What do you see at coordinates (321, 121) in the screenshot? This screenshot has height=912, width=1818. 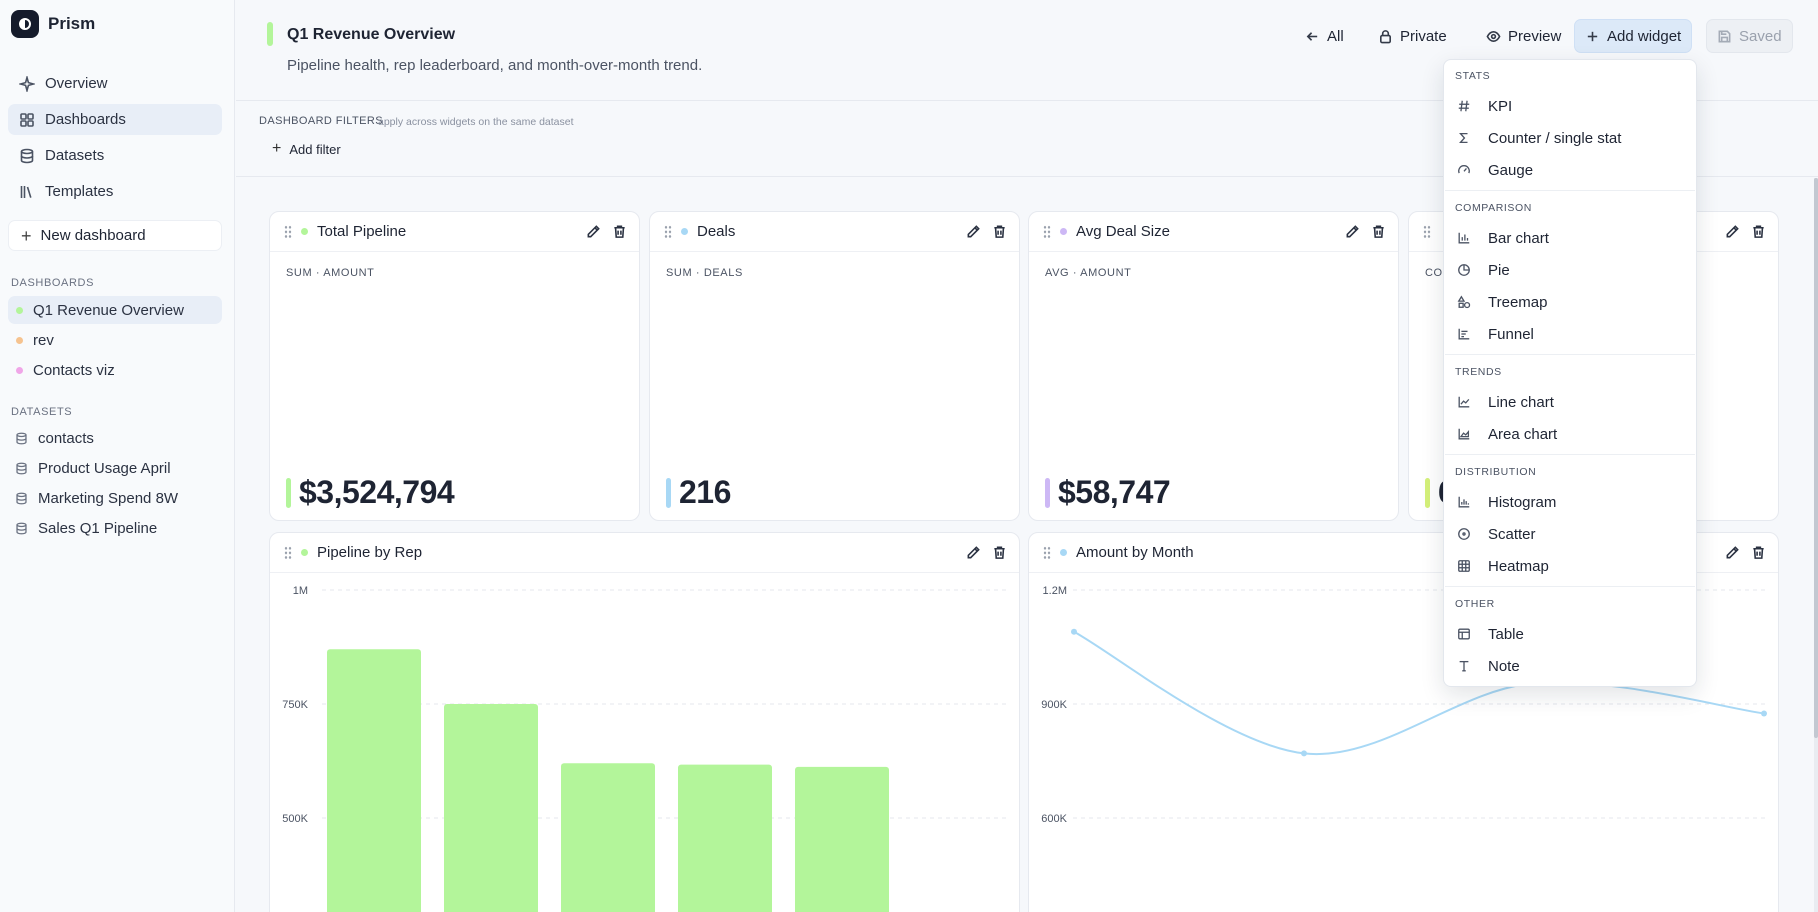 I see `filters-label: DASHBOARD FILTERS` at bounding box center [321, 121].